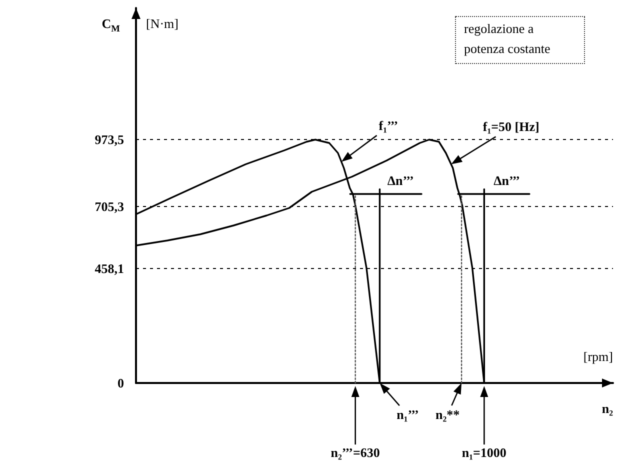  Describe the element at coordinates (447, 414) in the screenshot. I see `annotation: n₂**` at that location.